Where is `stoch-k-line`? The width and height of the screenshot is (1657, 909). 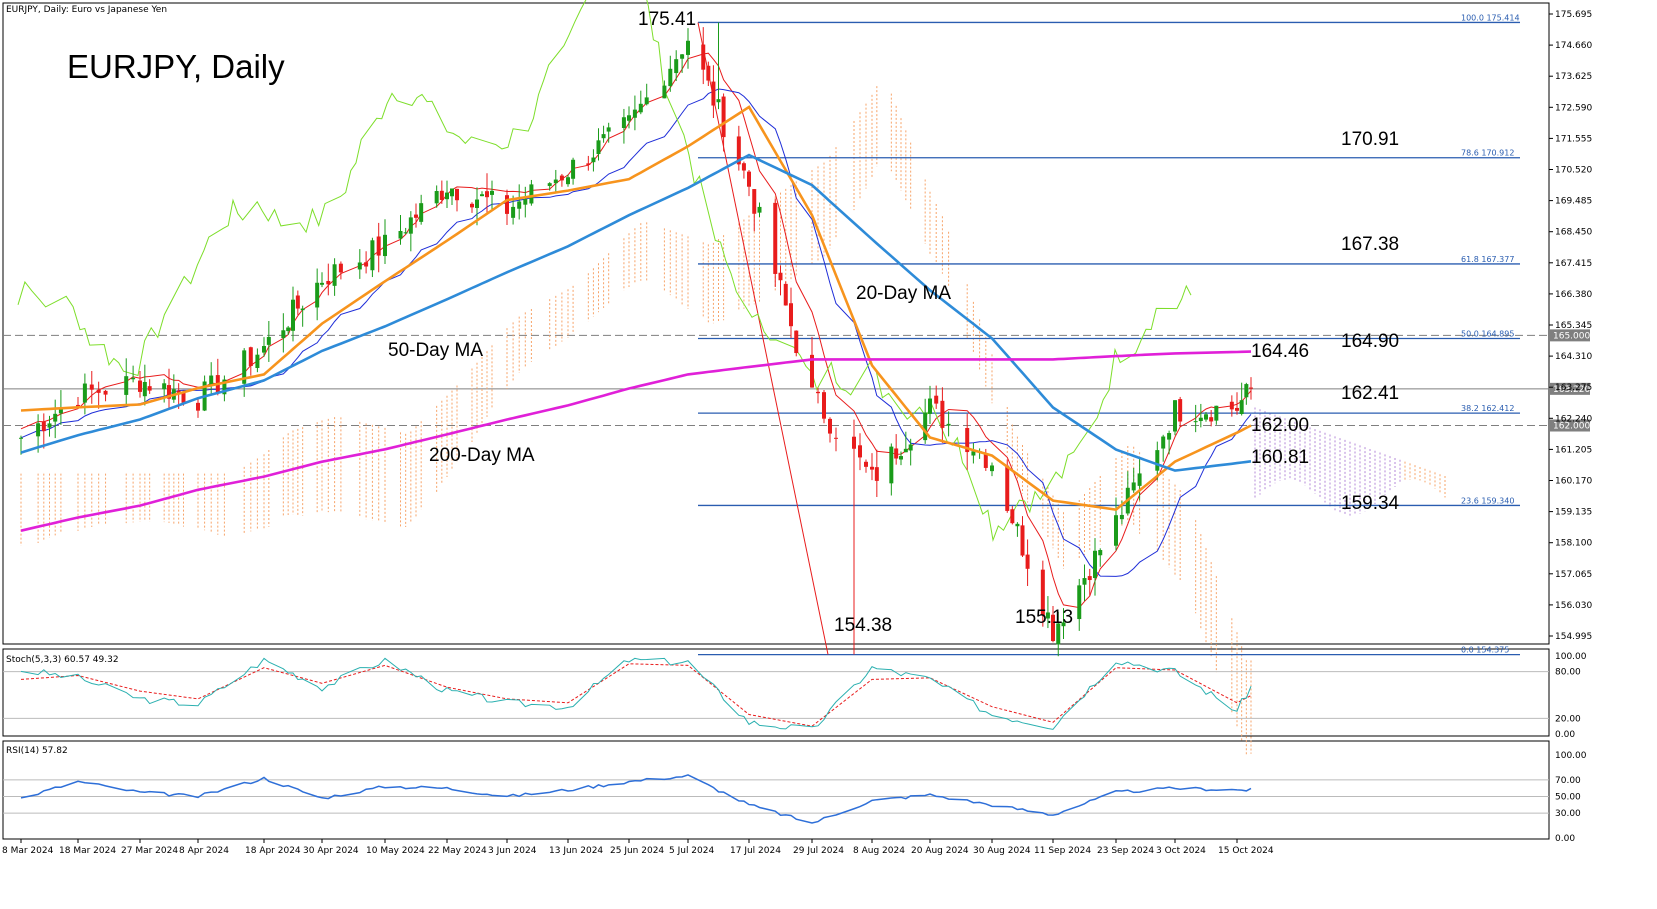
stoch-k-line is located at coordinates (636, 693).